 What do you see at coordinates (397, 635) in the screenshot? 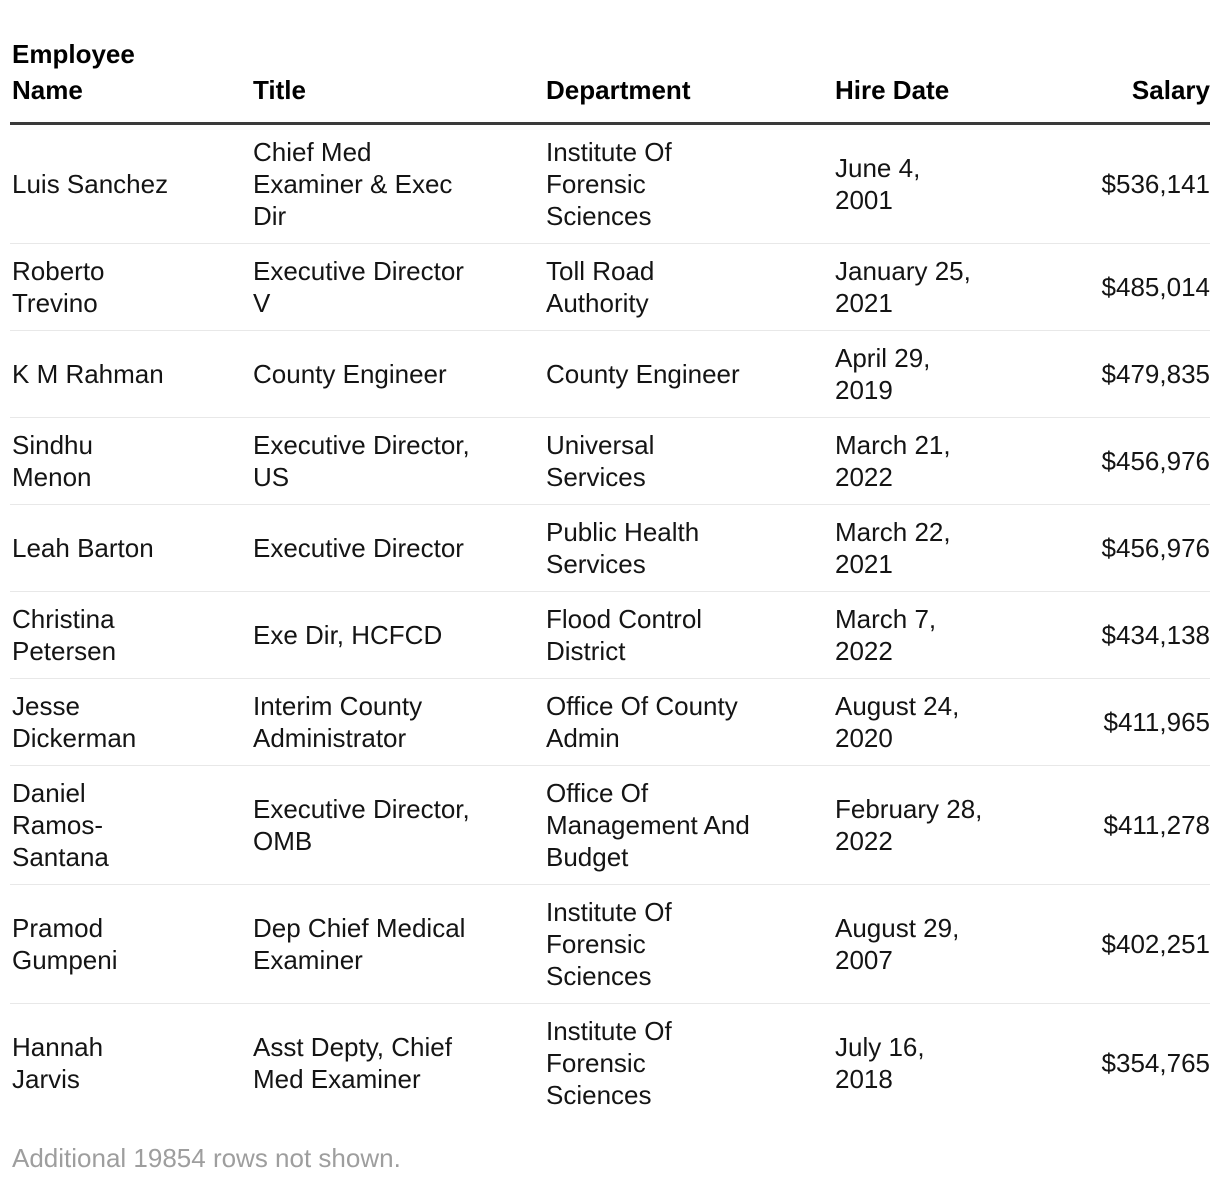
I see `cell-title: Exe Dir, HCFCD` at bounding box center [397, 635].